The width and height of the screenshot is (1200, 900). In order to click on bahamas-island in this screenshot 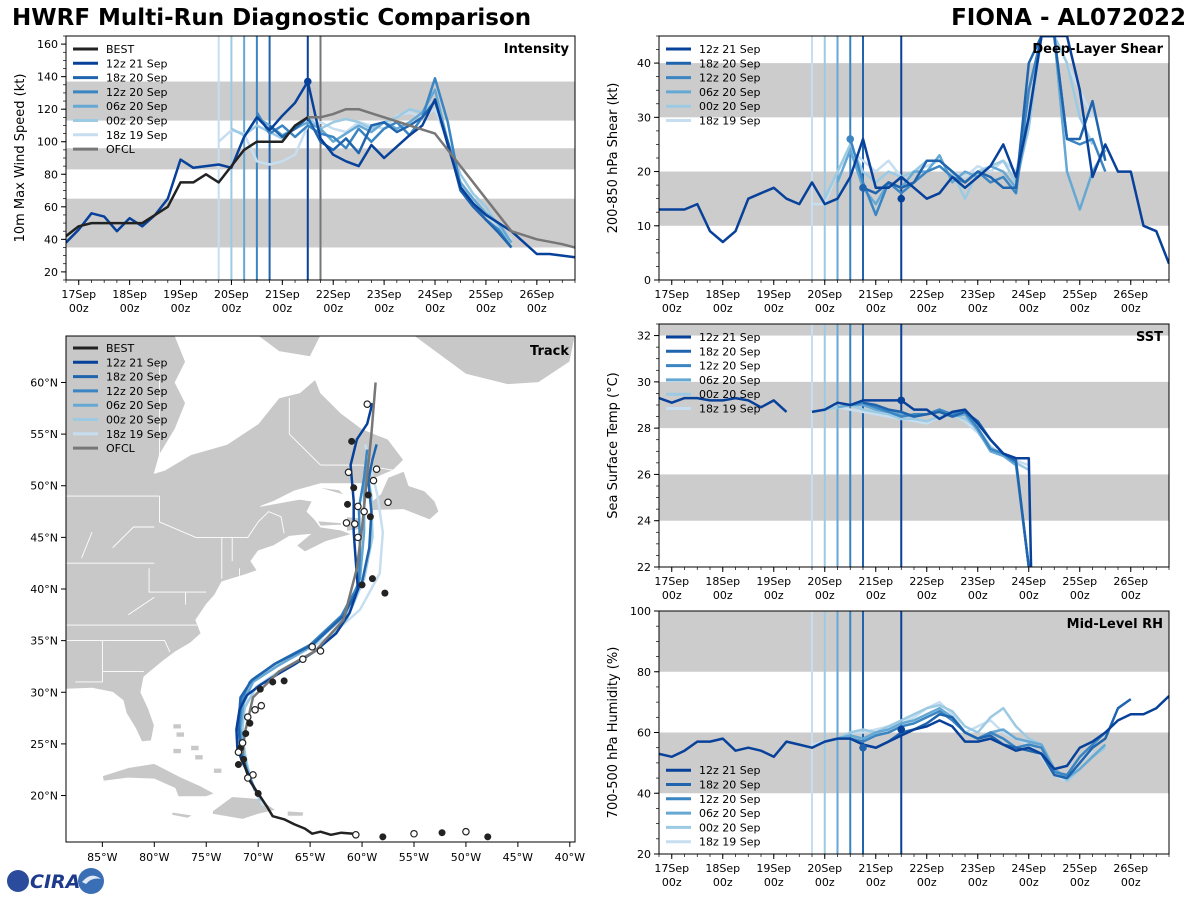, I will do `click(195, 748)`.